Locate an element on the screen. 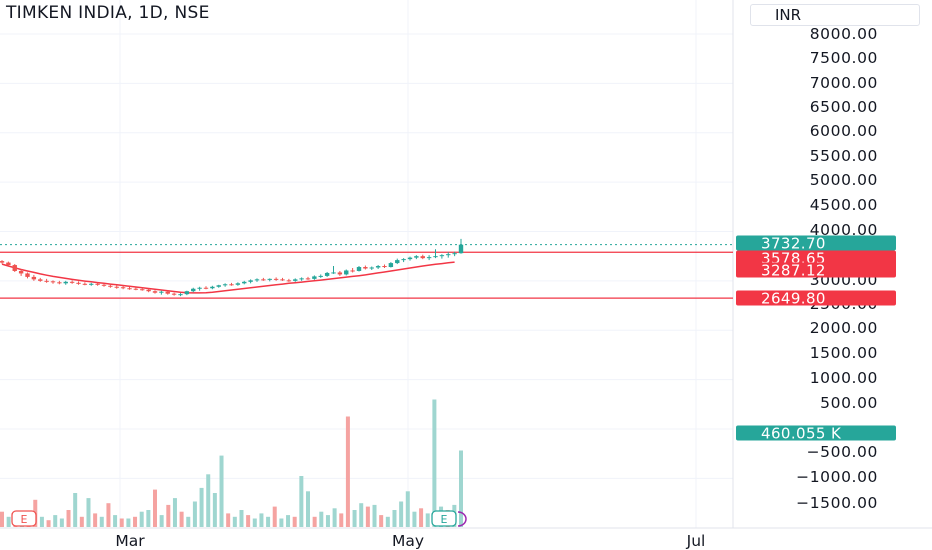  price-badge-value: 3287.12 is located at coordinates (793, 271).